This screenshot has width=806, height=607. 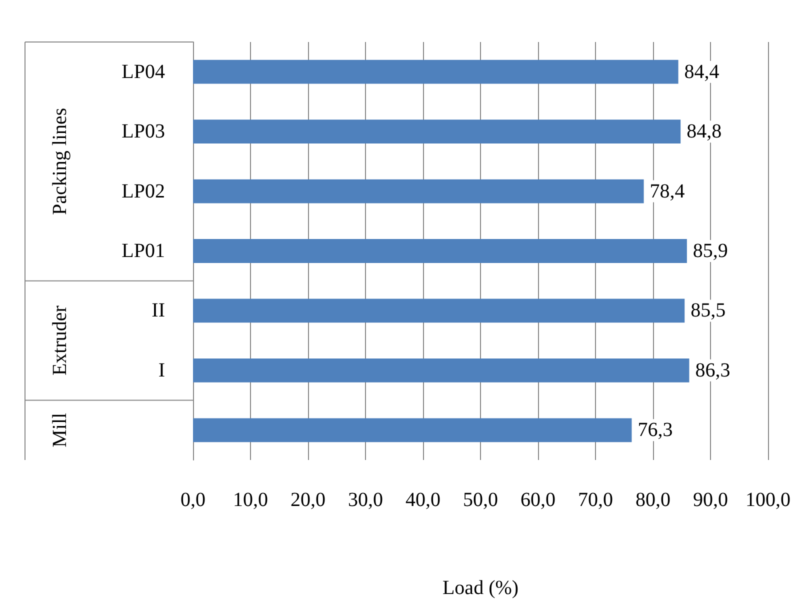 I want to click on data-label: 84,4, so click(x=702, y=71).